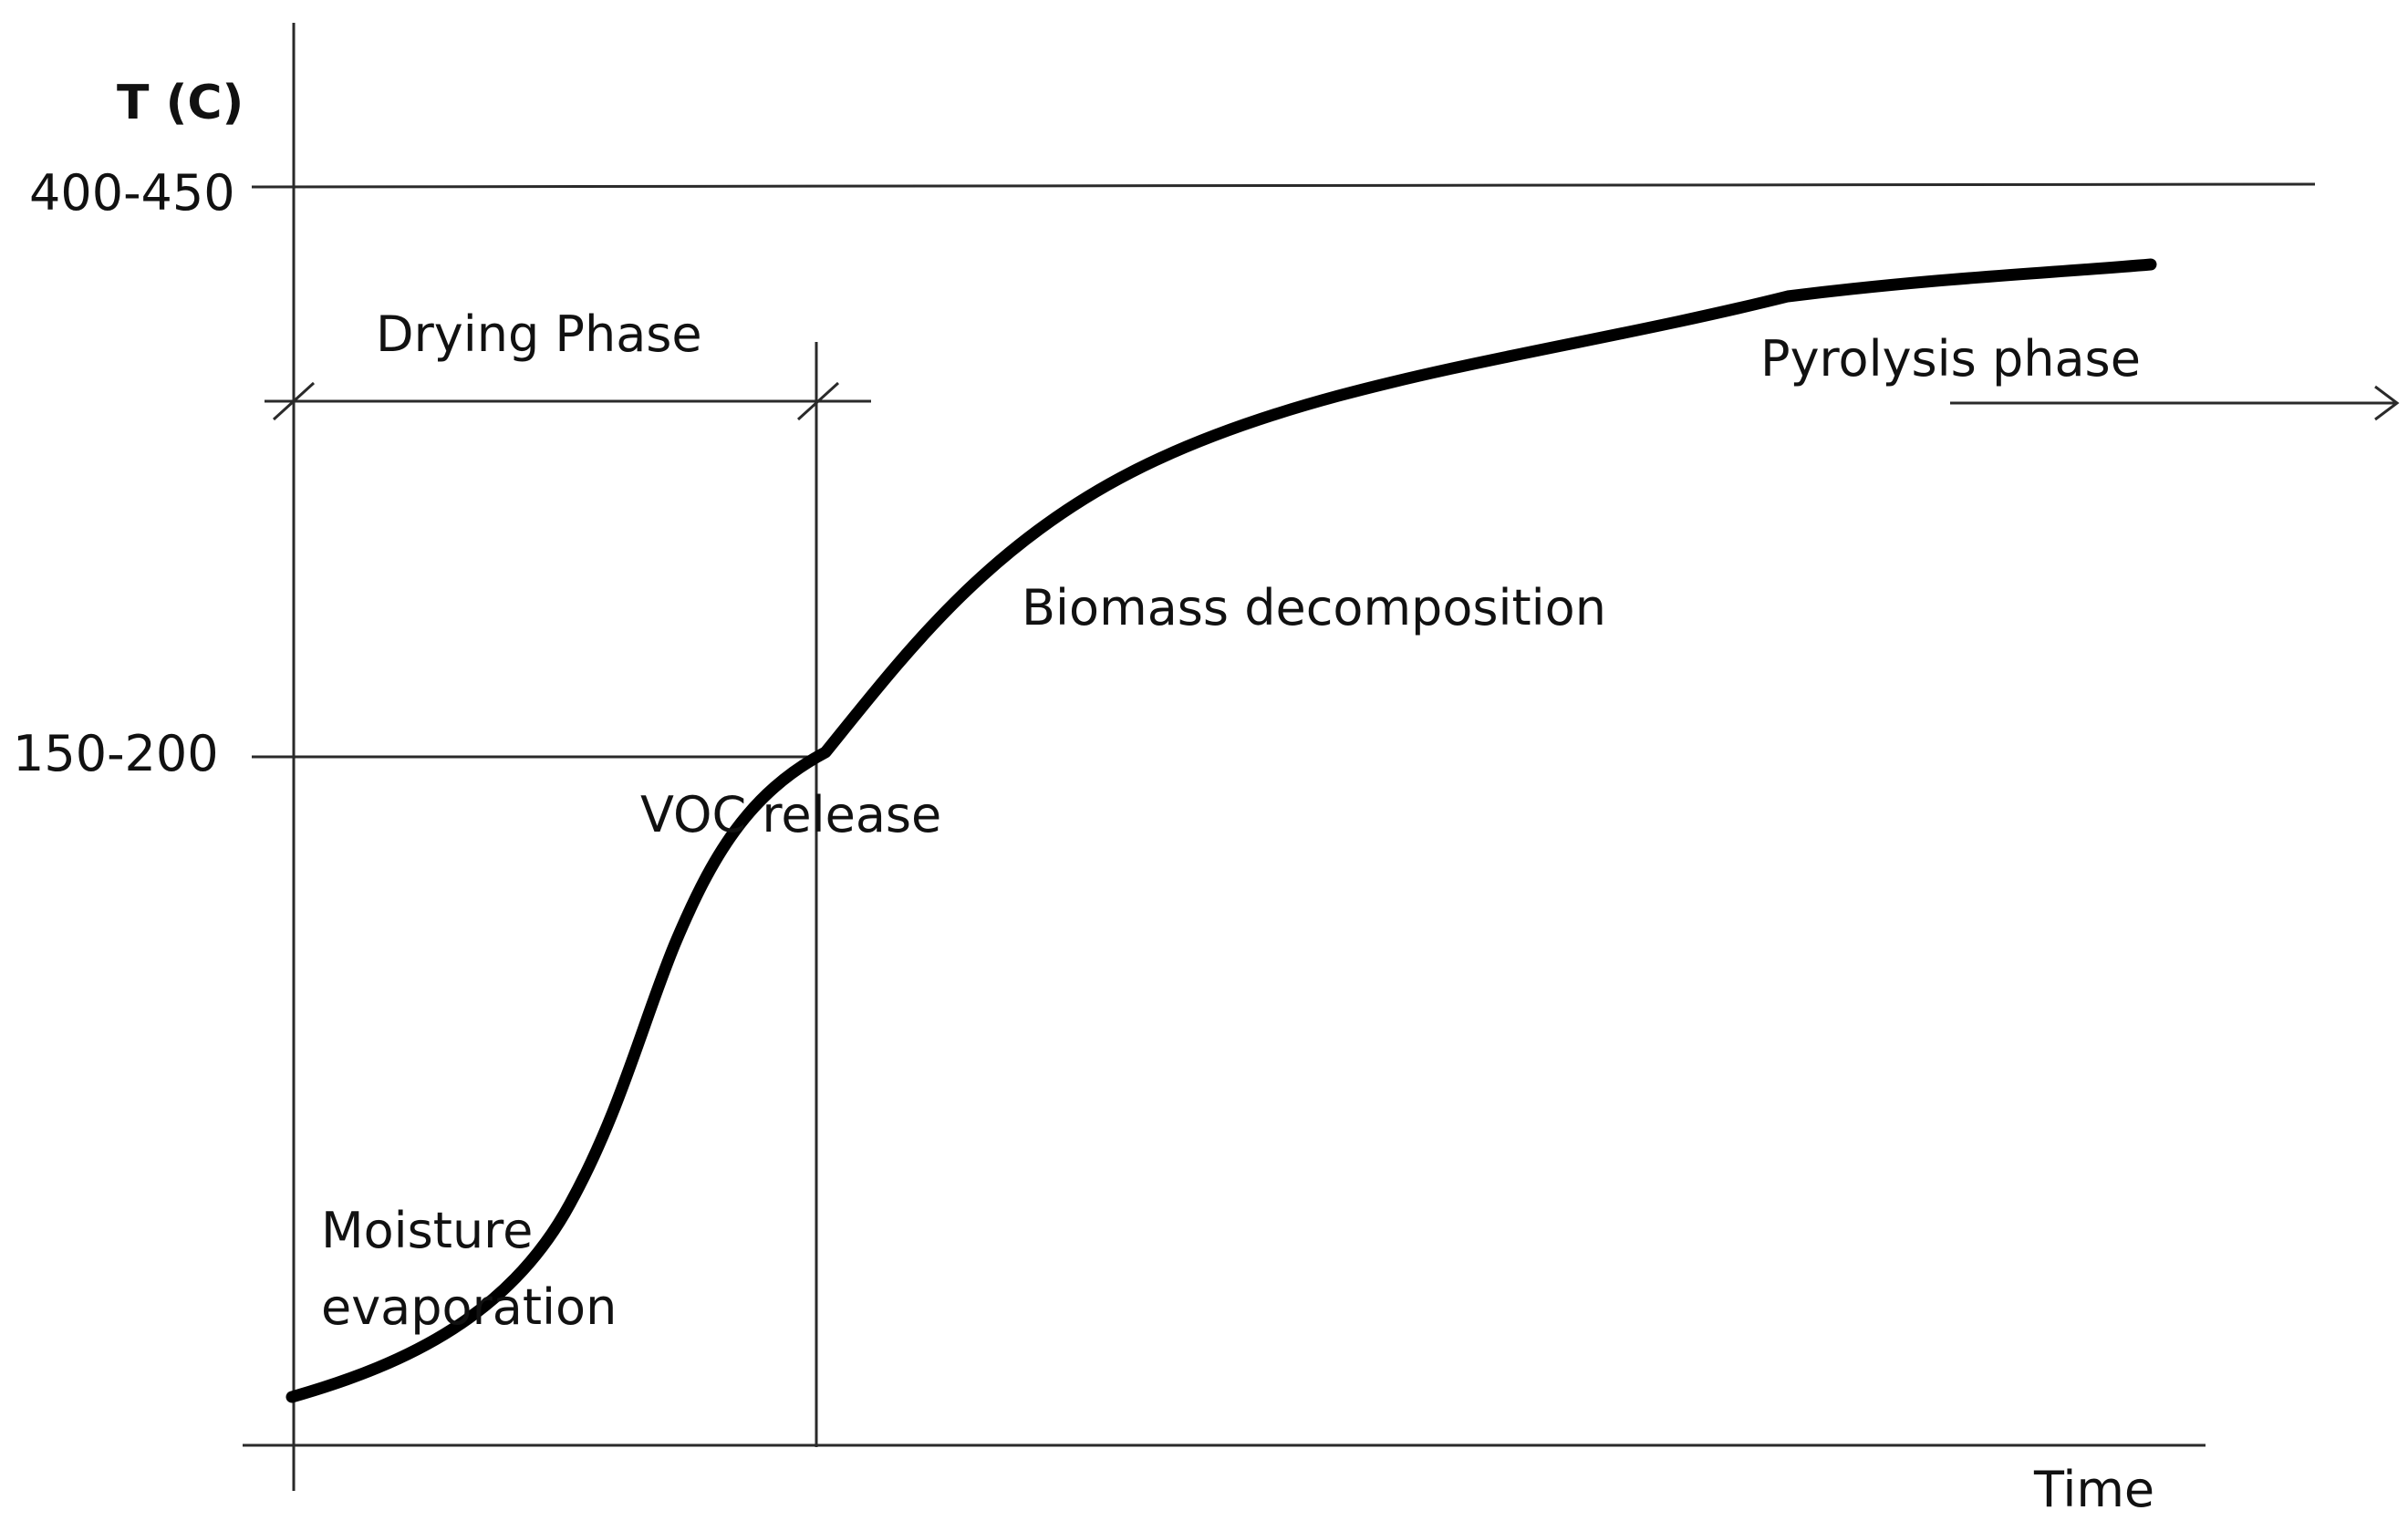  Describe the element at coordinates (2387, 403) in the screenshot. I see `pyrolysis-arrow-head` at that location.